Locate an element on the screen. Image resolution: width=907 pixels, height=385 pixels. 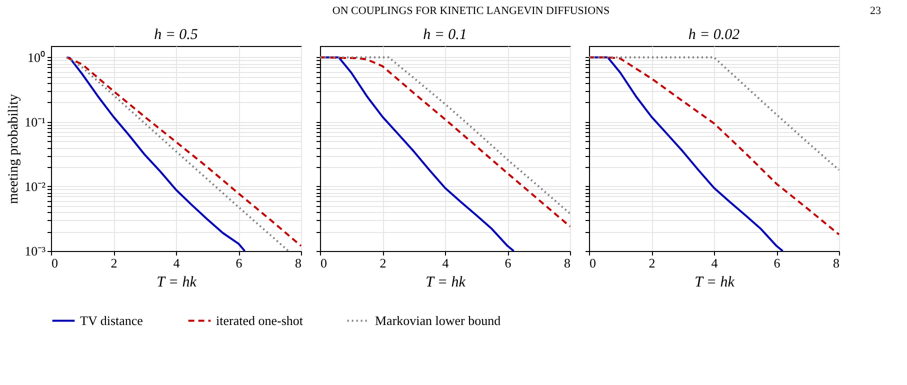
y-axis-title: meeting probability is located at coordinates (14, 149).